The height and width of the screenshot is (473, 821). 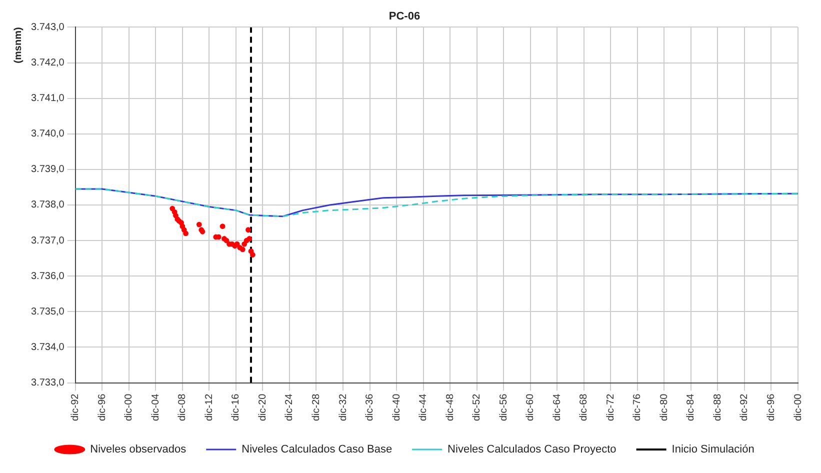 What do you see at coordinates (504, 407) in the screenshot?
I see `x-tick-label: dic-56` at bounding box center [504, 407].